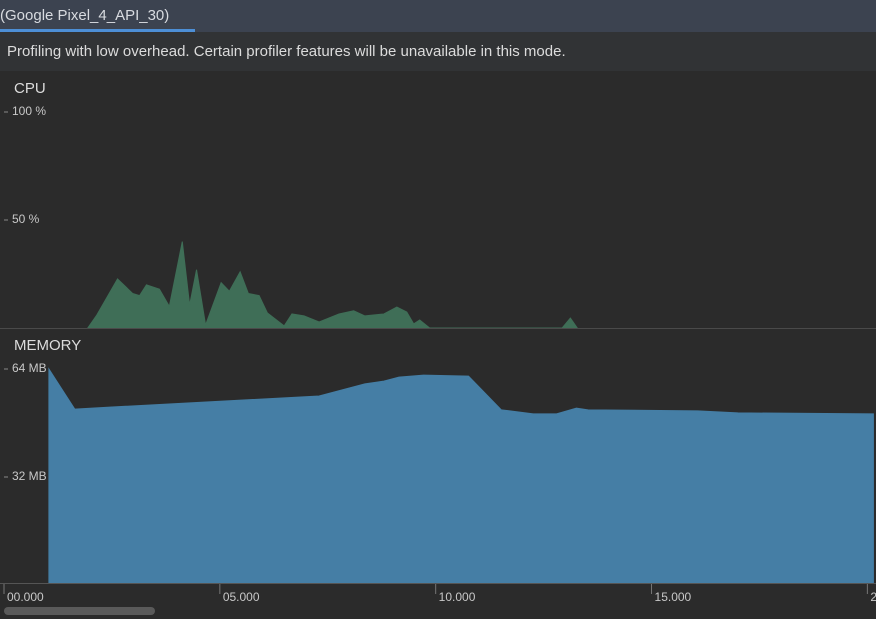 The image size is (876, 619). Describe the element at coordinates (457, 597) in the screenshot. I see `x-tick-label: 10.000` at that location.